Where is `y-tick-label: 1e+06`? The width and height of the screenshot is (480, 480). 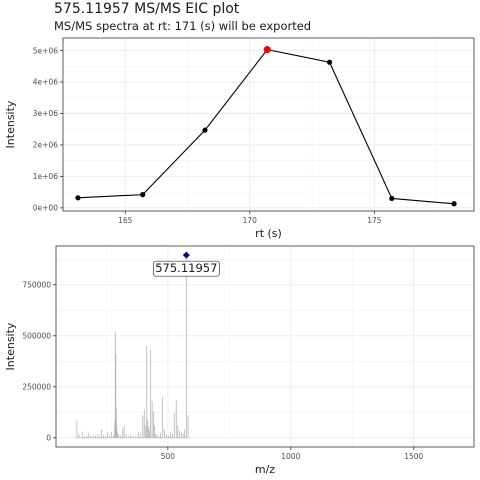
y-tick-label: 1e+06 is located at coordinates (45, 176).